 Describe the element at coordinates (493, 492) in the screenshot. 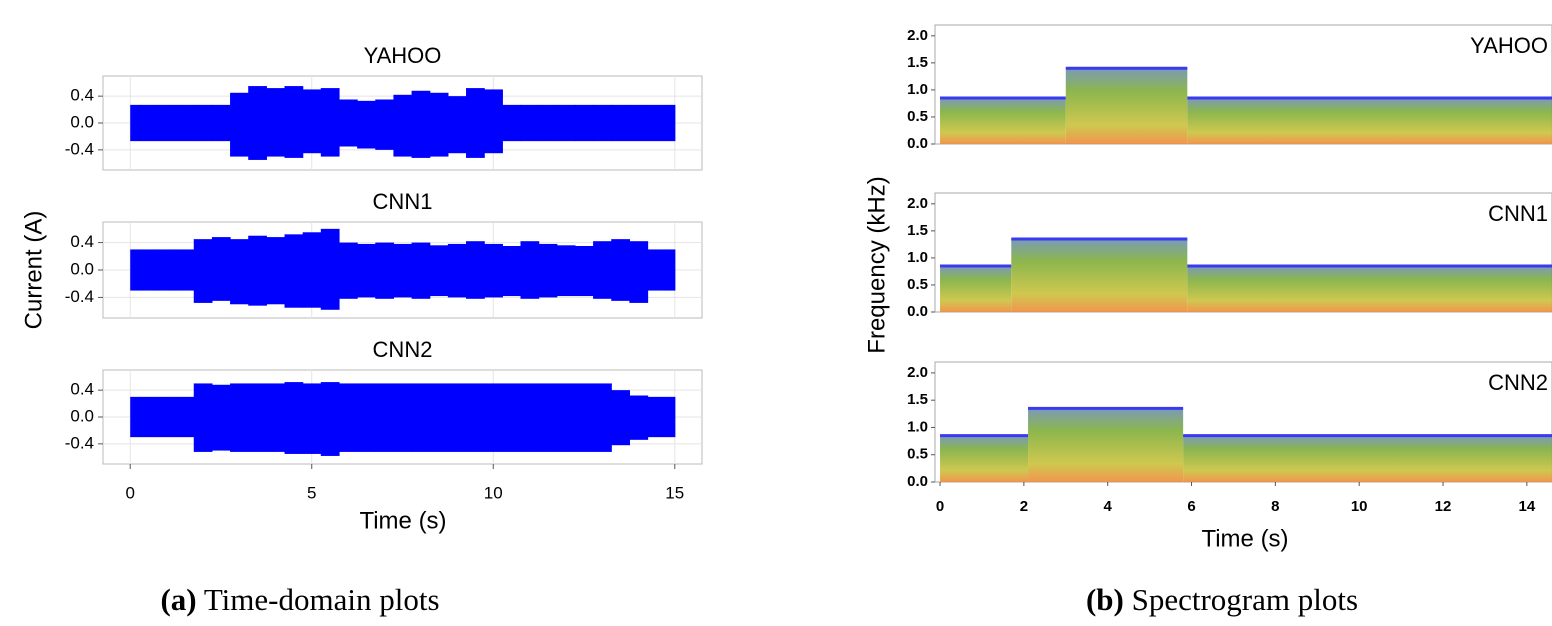

I see `x-tick-label: 10` at that location.